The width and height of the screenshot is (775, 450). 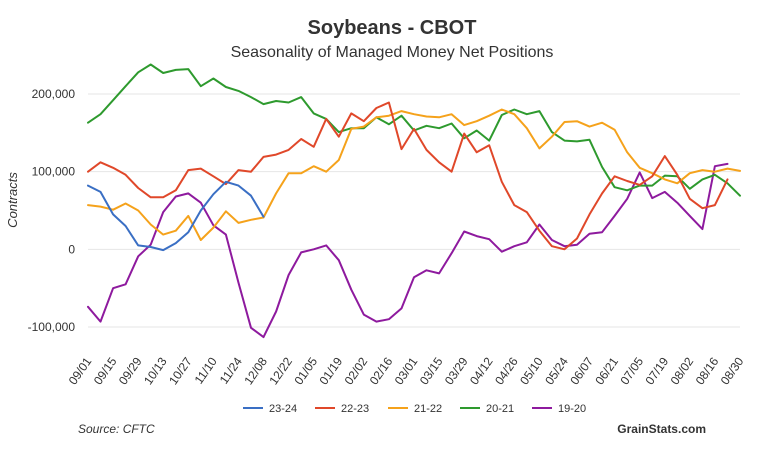 What do you see at coordinates (71, 249) in the screenshot?
I see `y-tick-label: 0` at bounding box center [71, 249].